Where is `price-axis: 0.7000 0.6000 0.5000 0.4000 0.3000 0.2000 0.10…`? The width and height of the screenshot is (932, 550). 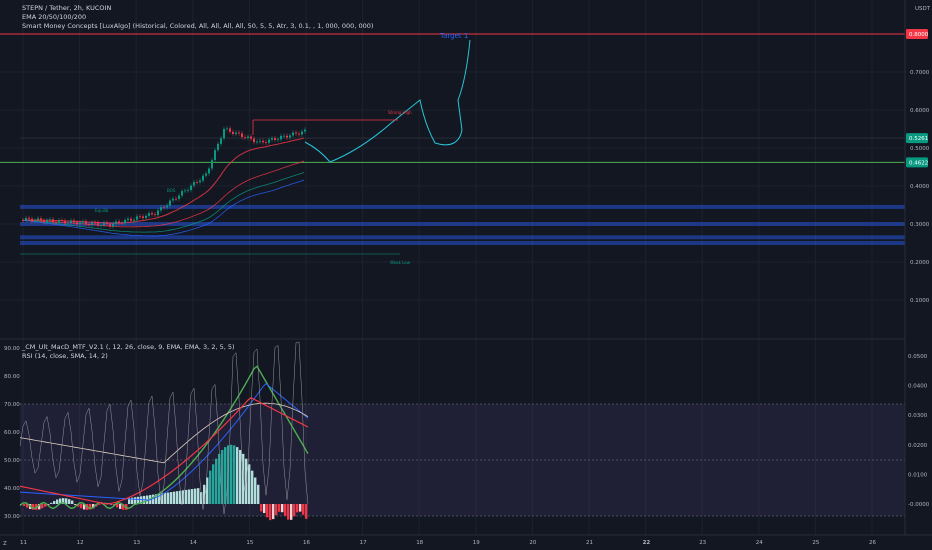
price-axis: 0.7000 0.6000 0.5000 0.4000 0.3000 0.2000 0.10… is located at coordinates (918, 166).